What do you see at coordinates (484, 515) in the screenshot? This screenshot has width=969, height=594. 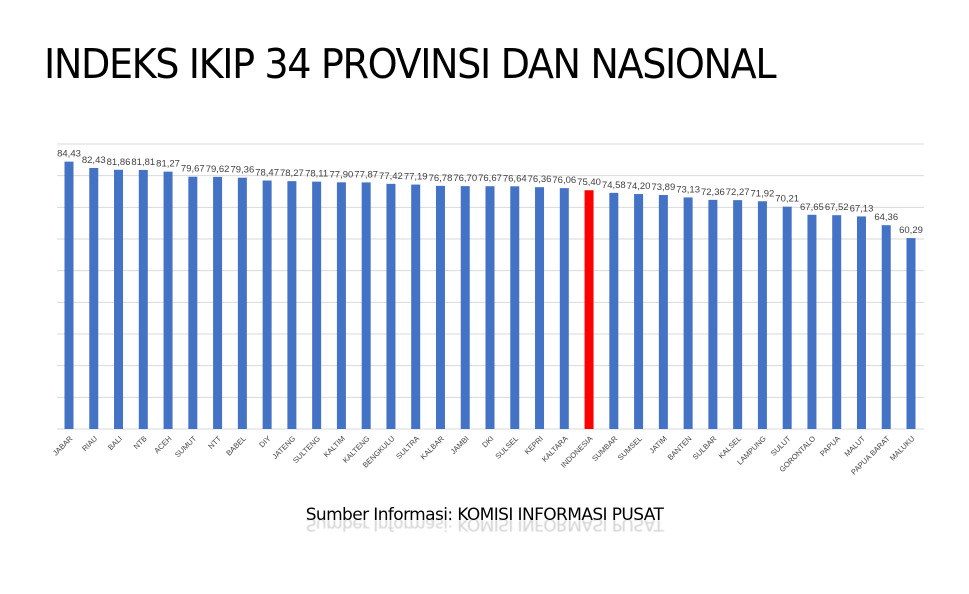 I see `source-text: Sumber Informasi: KOMISI INFORMASI PUSAT` at bounding box center [484, 515].